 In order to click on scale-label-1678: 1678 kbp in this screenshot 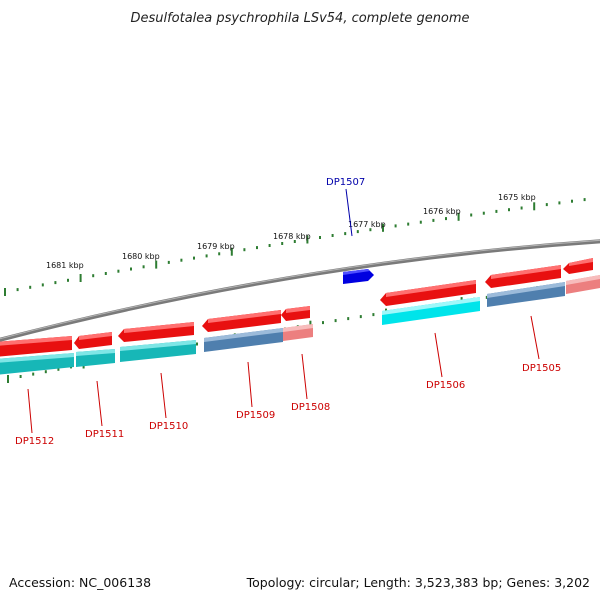, I will do `click(292, 236)`.